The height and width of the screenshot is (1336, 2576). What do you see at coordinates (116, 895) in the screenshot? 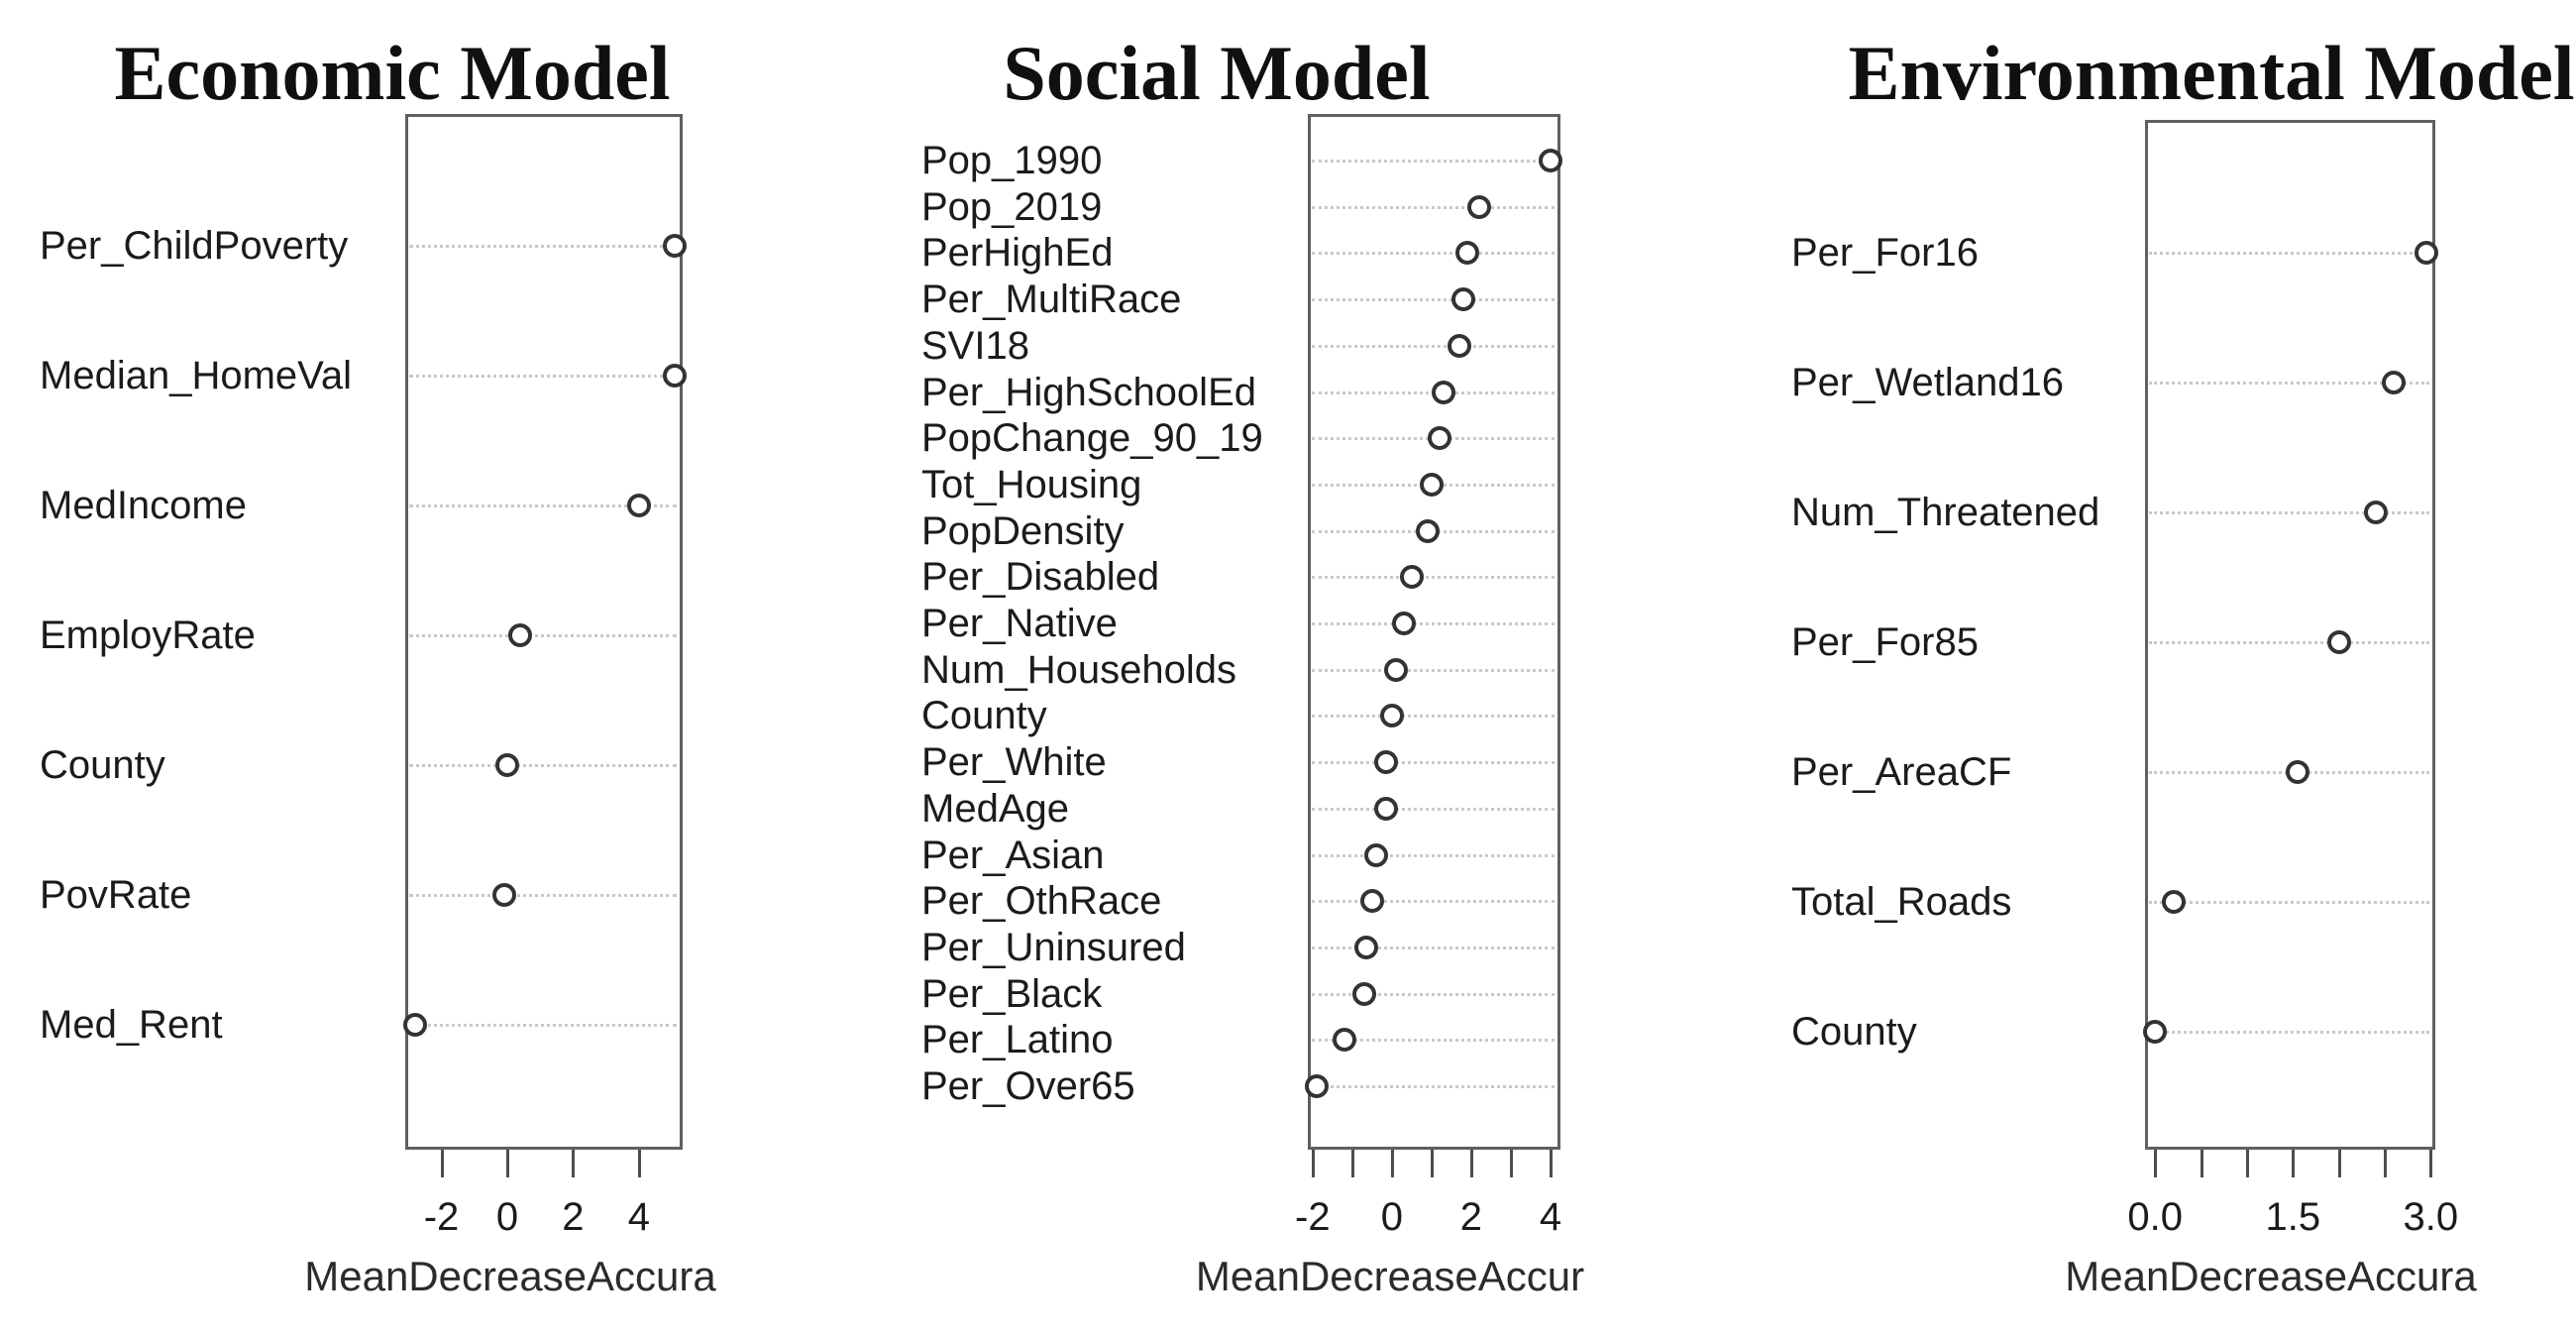
I see `row-label: PovRate` at bounding box center [116, 895].